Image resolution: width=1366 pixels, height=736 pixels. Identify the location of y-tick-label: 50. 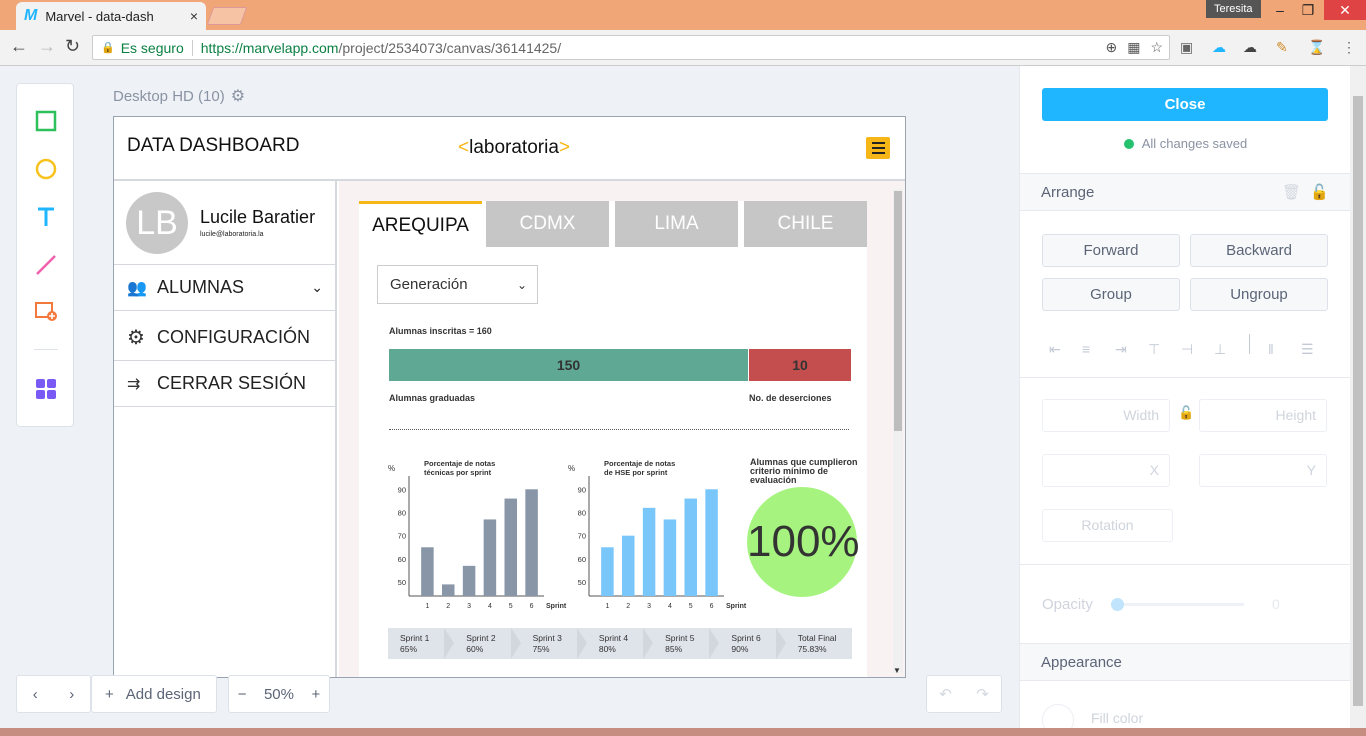
(582, 582).